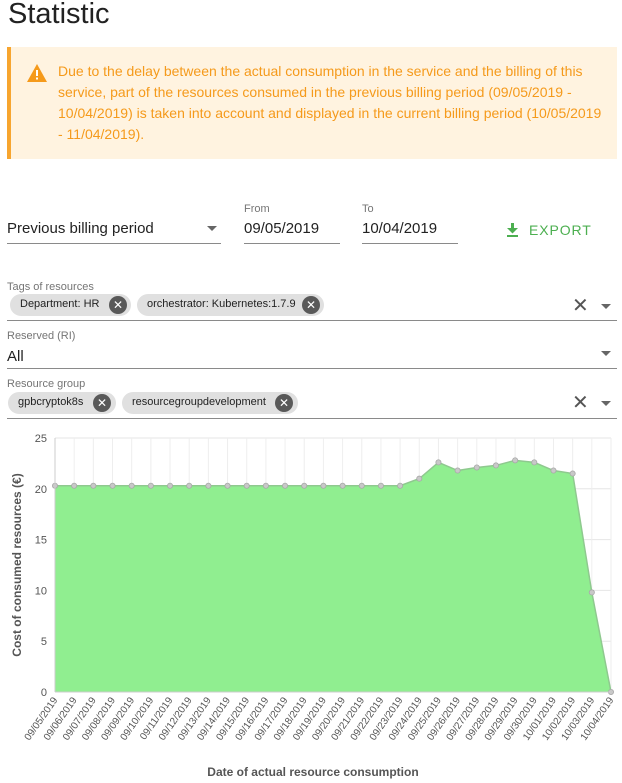 The height and width of the screenshot is (783, 622). I want to click on to-date-field: To 10/04/2019, so click(410, 221).